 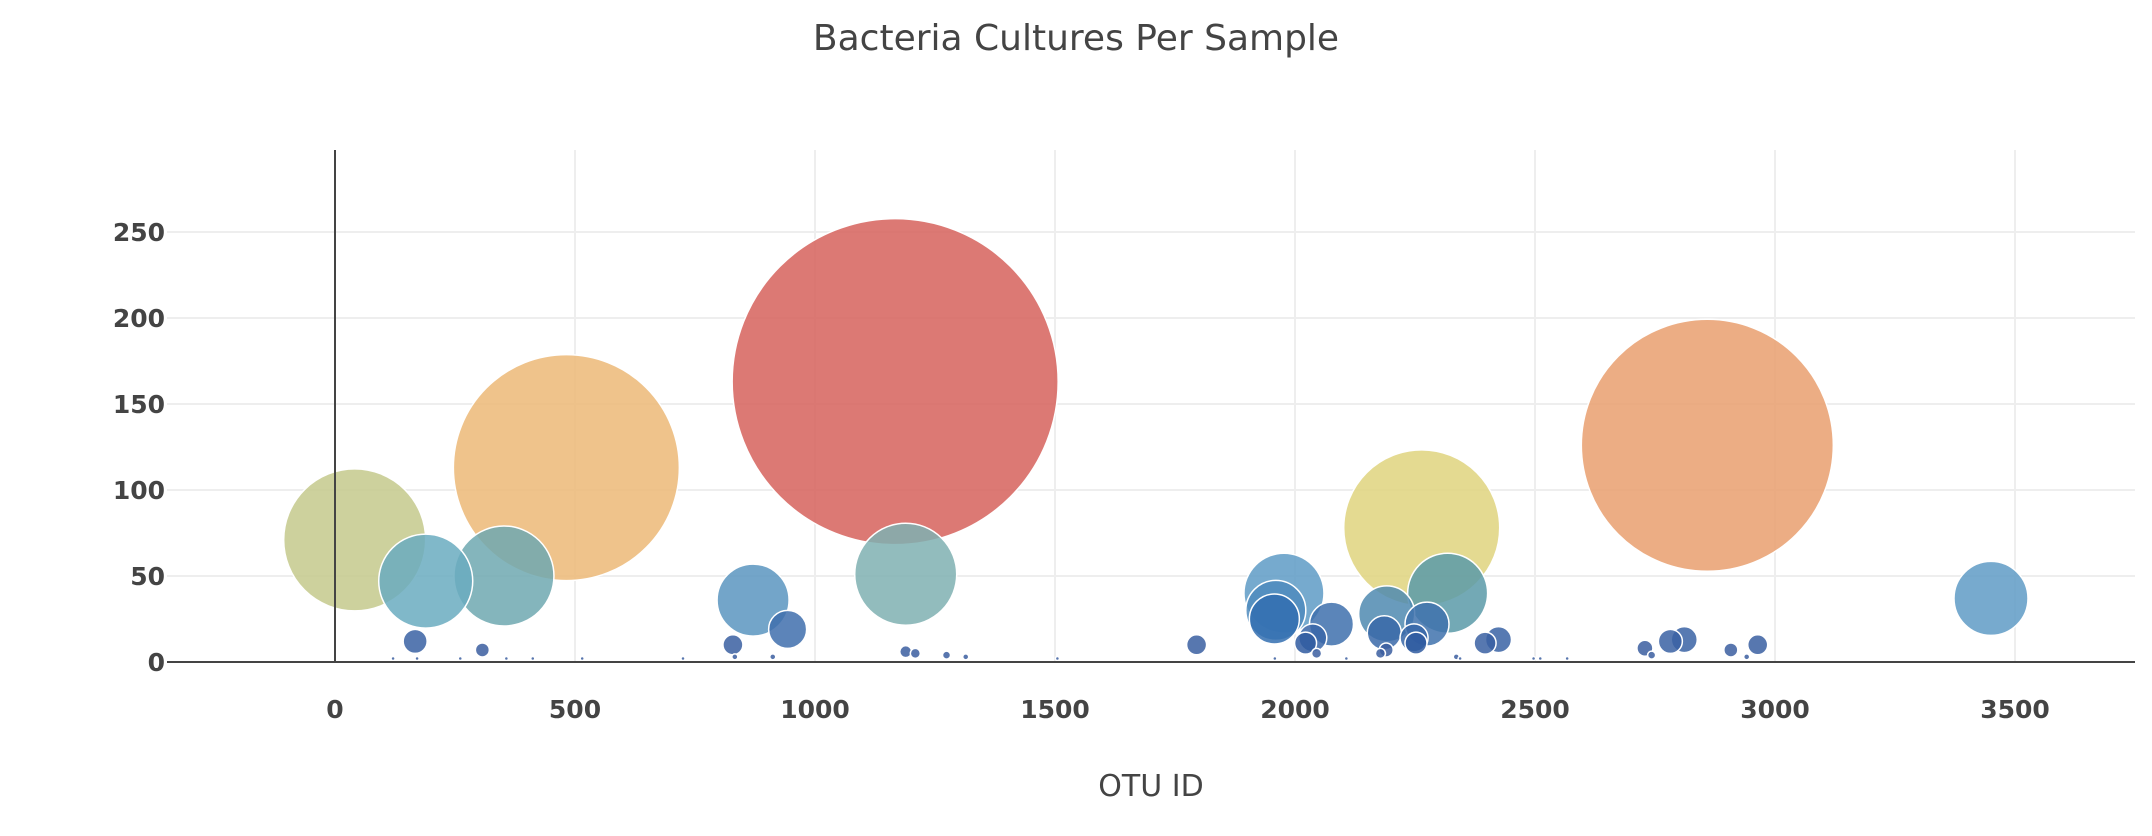 I want to click on y-tick-label: 100, so click(x=139, y=490).